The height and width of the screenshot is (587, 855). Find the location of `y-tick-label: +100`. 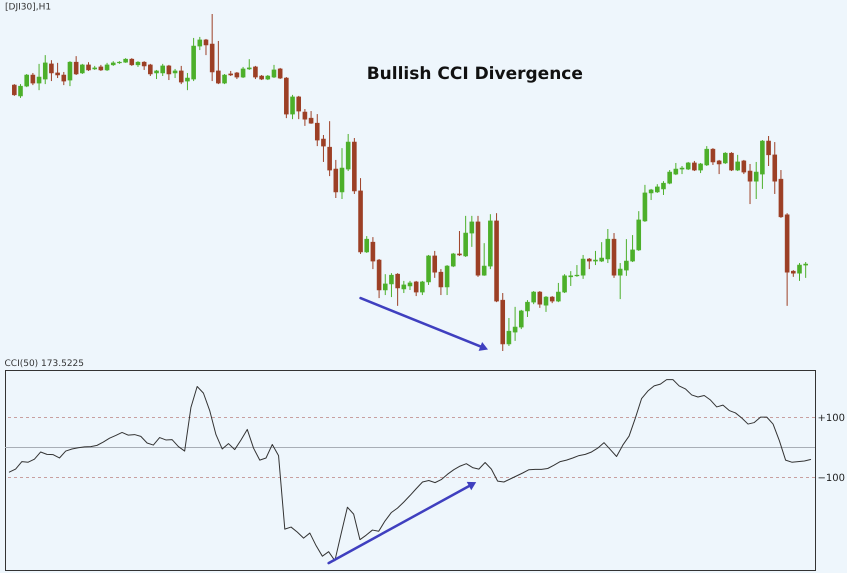

y-tick-label: +100 is located at coordinates (831, 418).